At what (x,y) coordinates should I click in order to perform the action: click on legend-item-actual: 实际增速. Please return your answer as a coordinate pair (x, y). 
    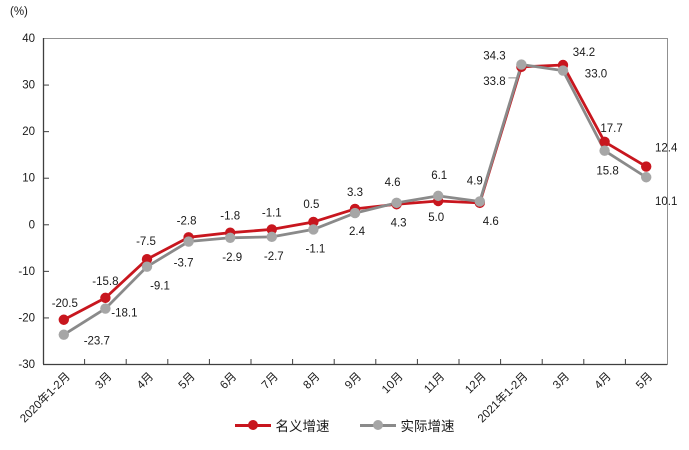
    Looking at the image, I should click on (407, 425).